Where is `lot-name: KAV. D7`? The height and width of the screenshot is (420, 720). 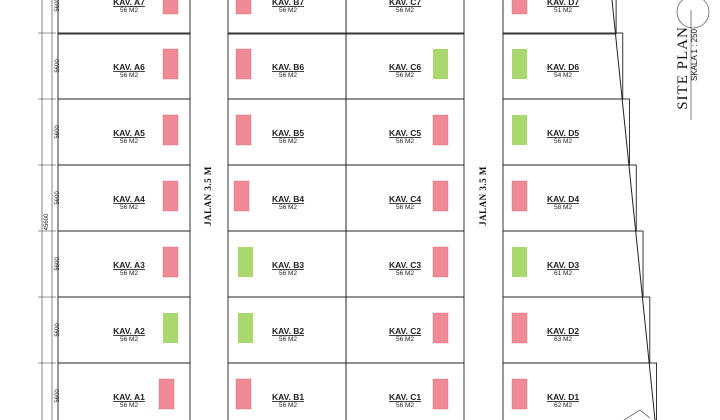 lot-name: KAV. D7 is located at coordinates (563, 3).